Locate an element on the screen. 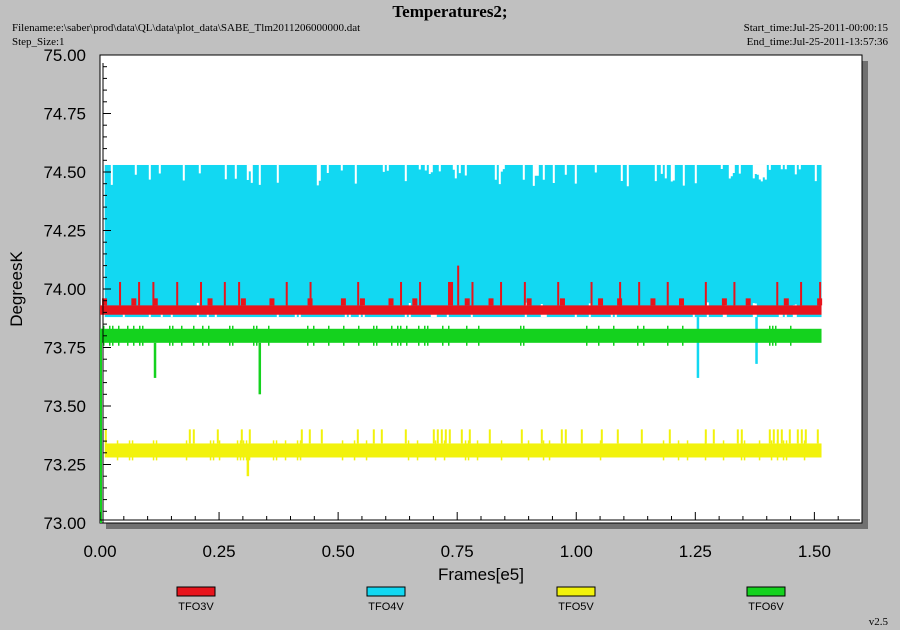 The image size is (900, 630). series-dip-tfo4v is located at coordinates (698, 347).